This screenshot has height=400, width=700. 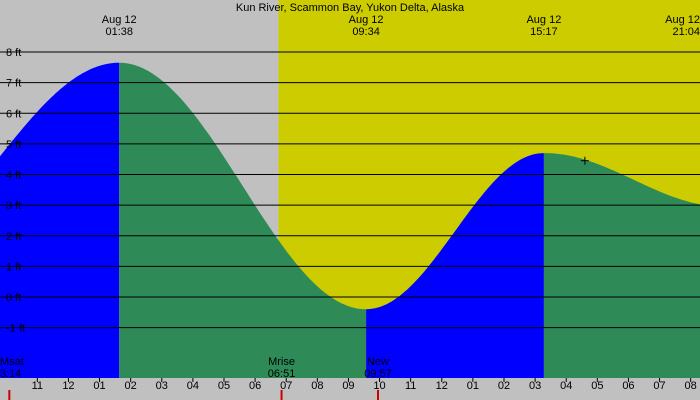 I want to click on y-tick-label: 1 ft, so click(x=13, y=267).